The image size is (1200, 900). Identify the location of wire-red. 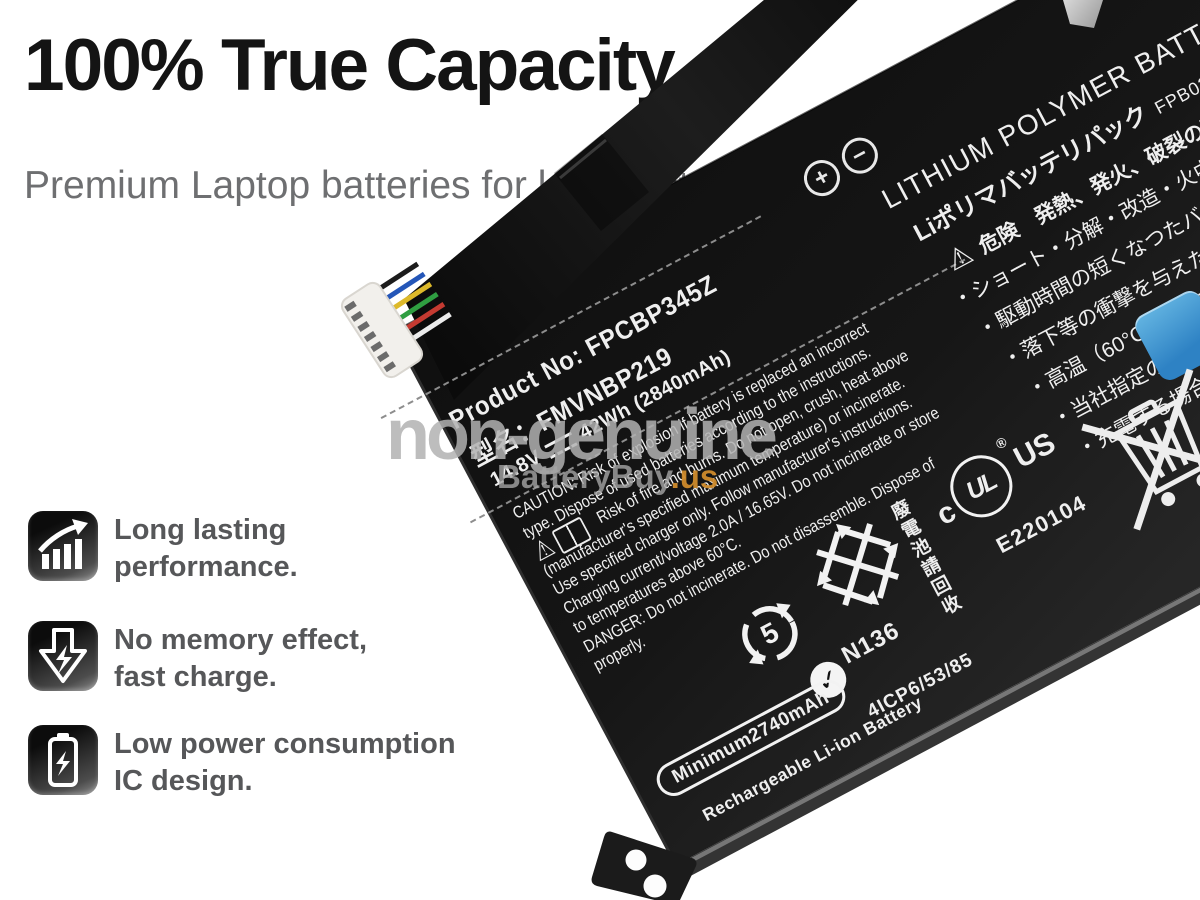
(424, 317).